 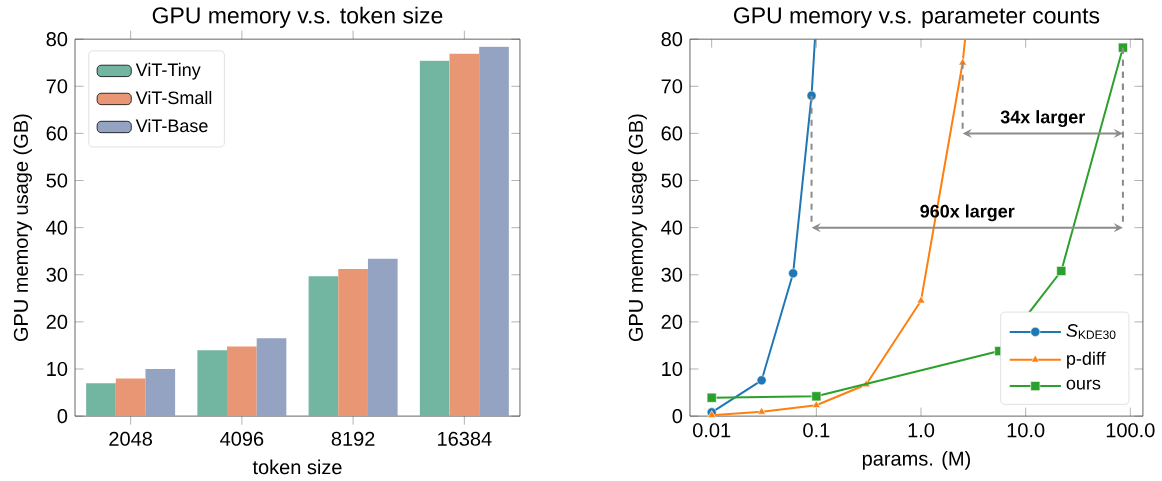 I want to click on legend-label: p-diff, so click(x=1086, y=360).